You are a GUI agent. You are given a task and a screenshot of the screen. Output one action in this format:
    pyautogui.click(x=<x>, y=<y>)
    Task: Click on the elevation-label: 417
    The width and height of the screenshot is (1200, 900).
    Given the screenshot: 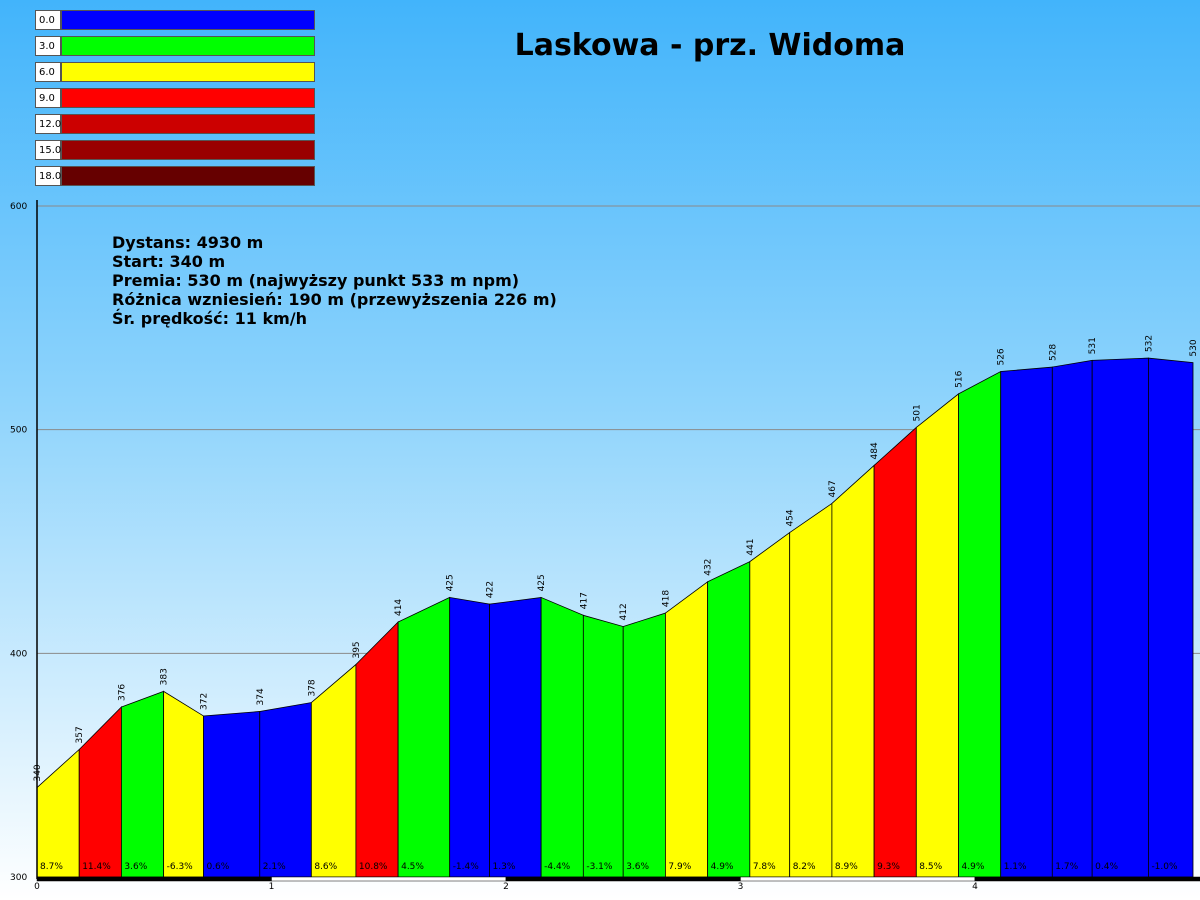 What is the action you would take?
    pyautogui.click(x=584, y=600)
    